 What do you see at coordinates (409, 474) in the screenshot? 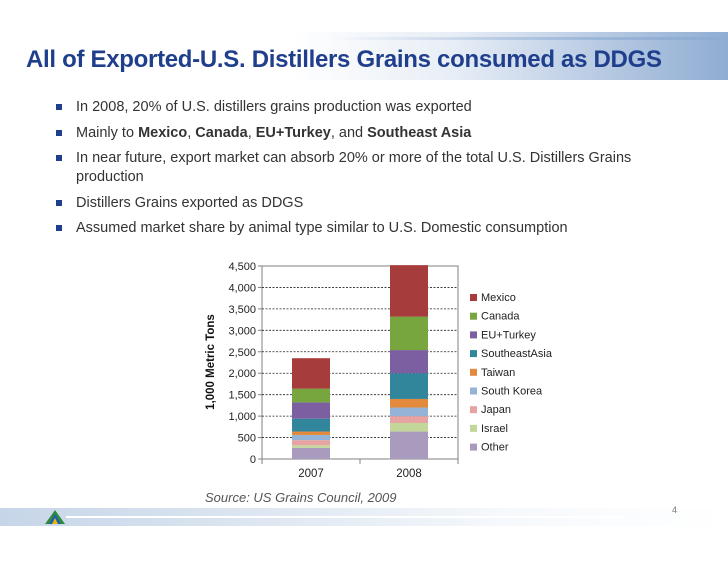
I see `x-tick-label: 2008` at bounding box center [409, 474].